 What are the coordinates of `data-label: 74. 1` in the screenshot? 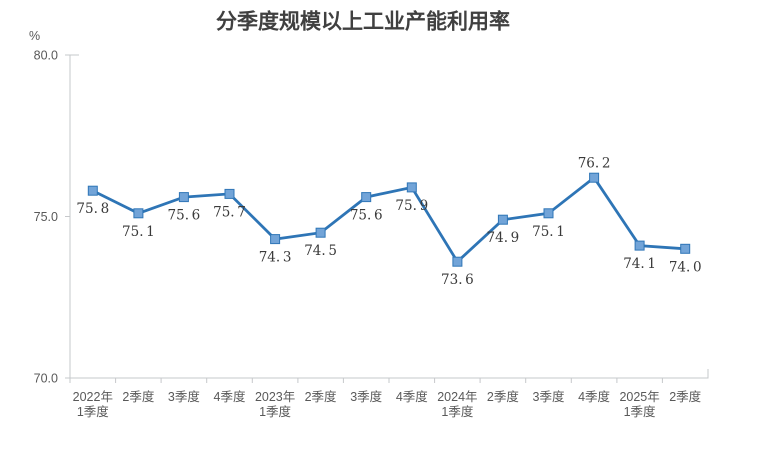 It's located at (639, 264).